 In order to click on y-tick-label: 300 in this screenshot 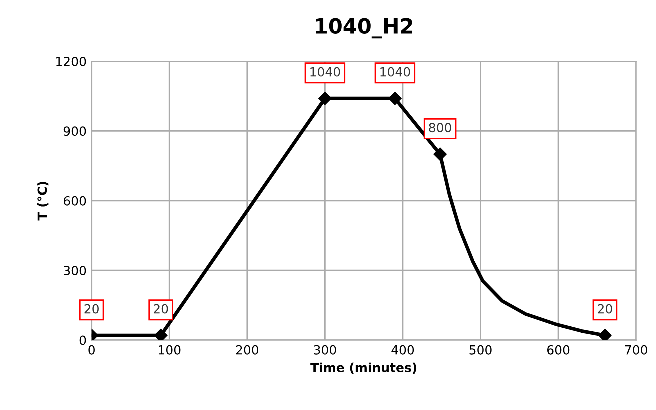, I will do `click(75, 271)`.